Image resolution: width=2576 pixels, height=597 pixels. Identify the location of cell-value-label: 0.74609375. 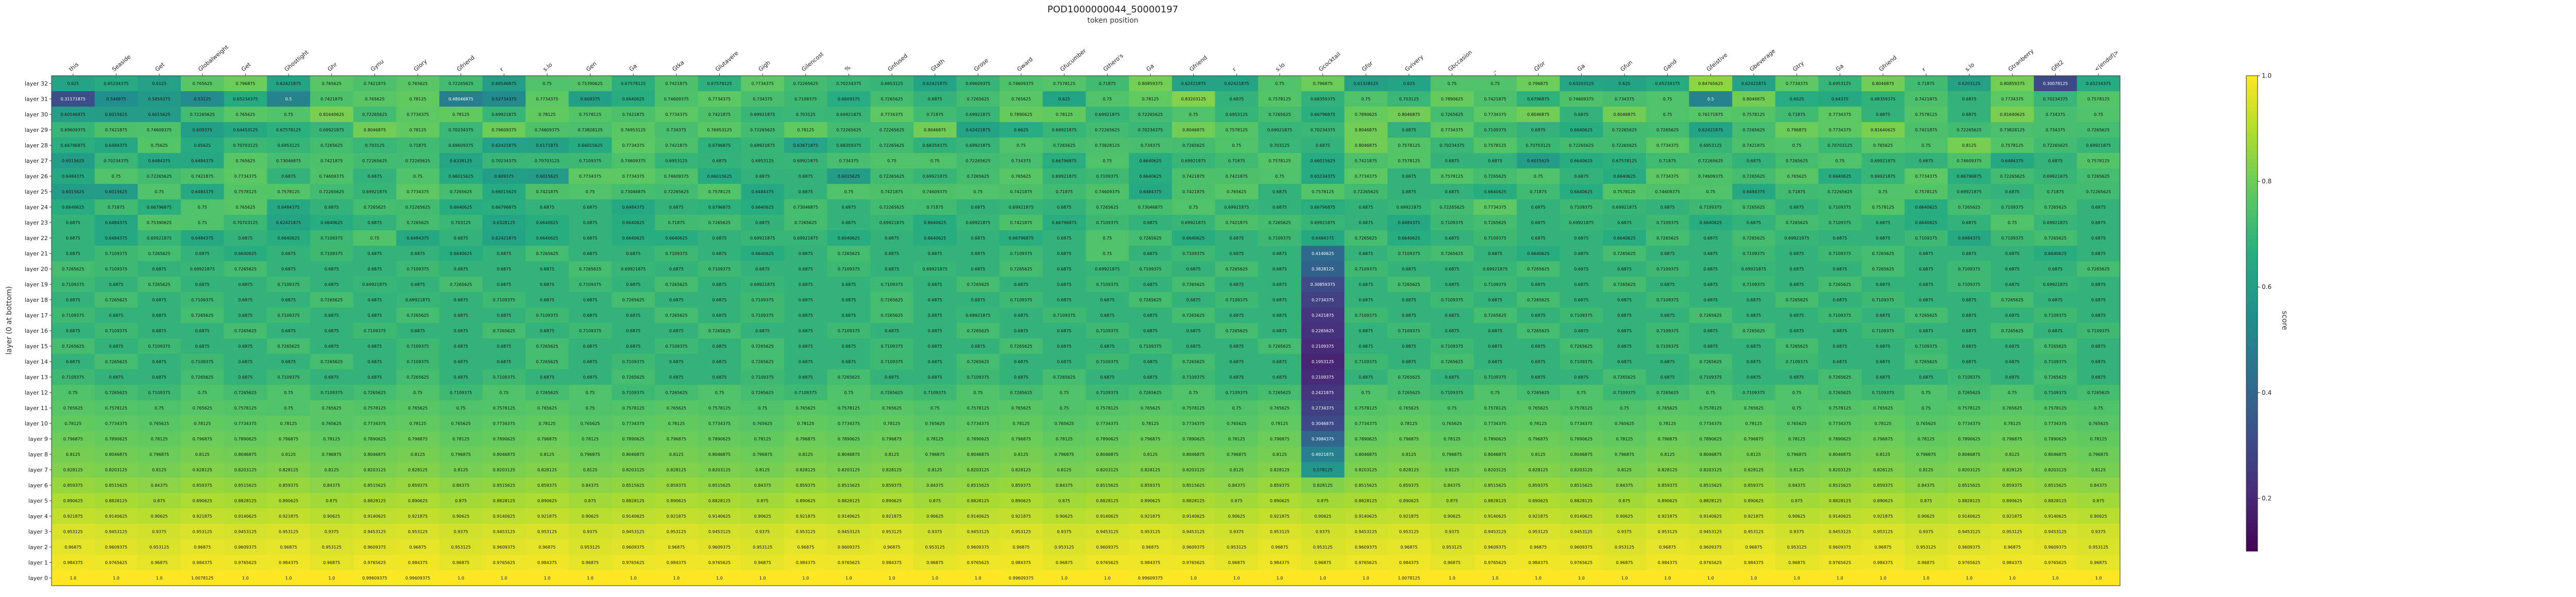
(331, 176).